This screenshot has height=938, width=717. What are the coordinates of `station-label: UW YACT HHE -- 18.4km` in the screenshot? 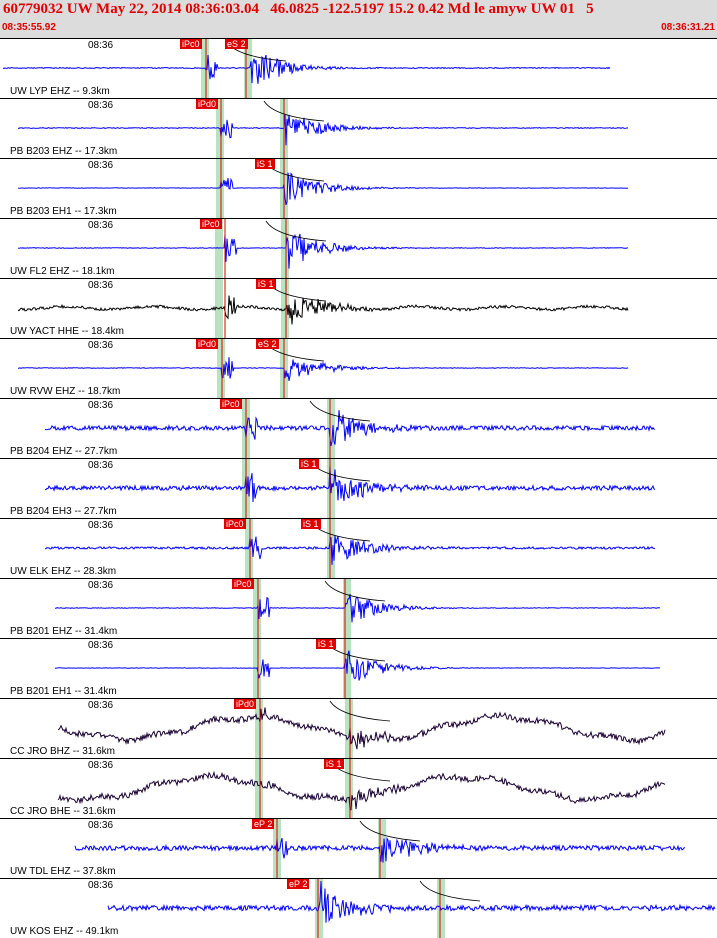 It's located at (67, 331).